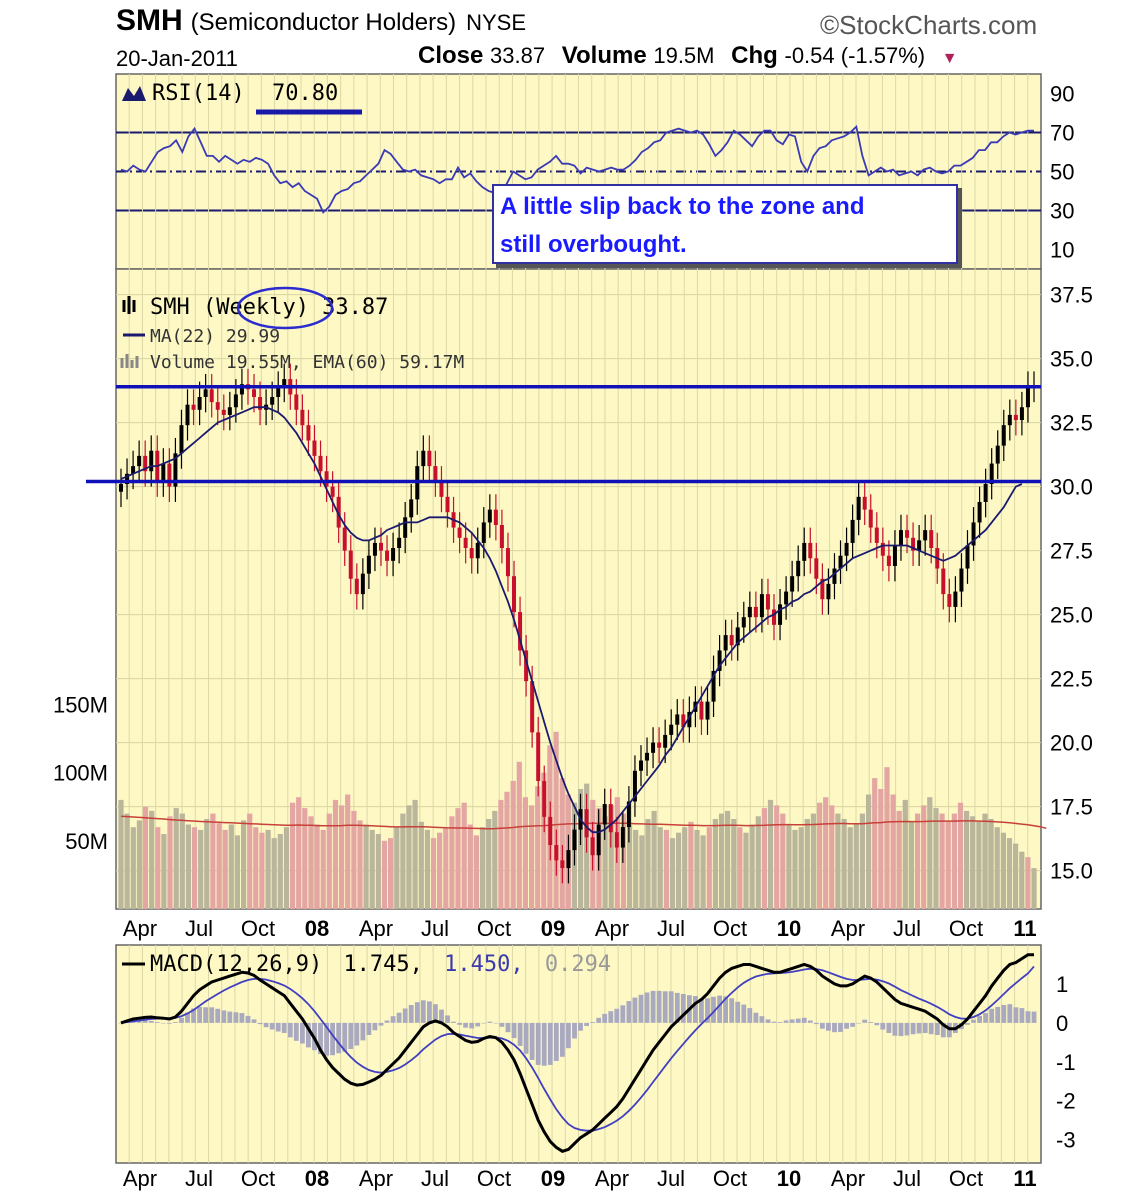 The width and height of the screenshot is (1145, 1200). I want to click on macd-legend: MACD(12,26,9) 1.745, 1.450, 0.294, so click(366, 964).